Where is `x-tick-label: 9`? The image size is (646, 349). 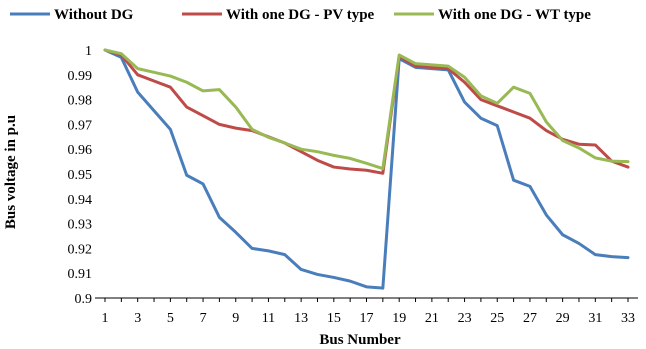 x-tick-label: 9 is located at coordinates (235, 318).